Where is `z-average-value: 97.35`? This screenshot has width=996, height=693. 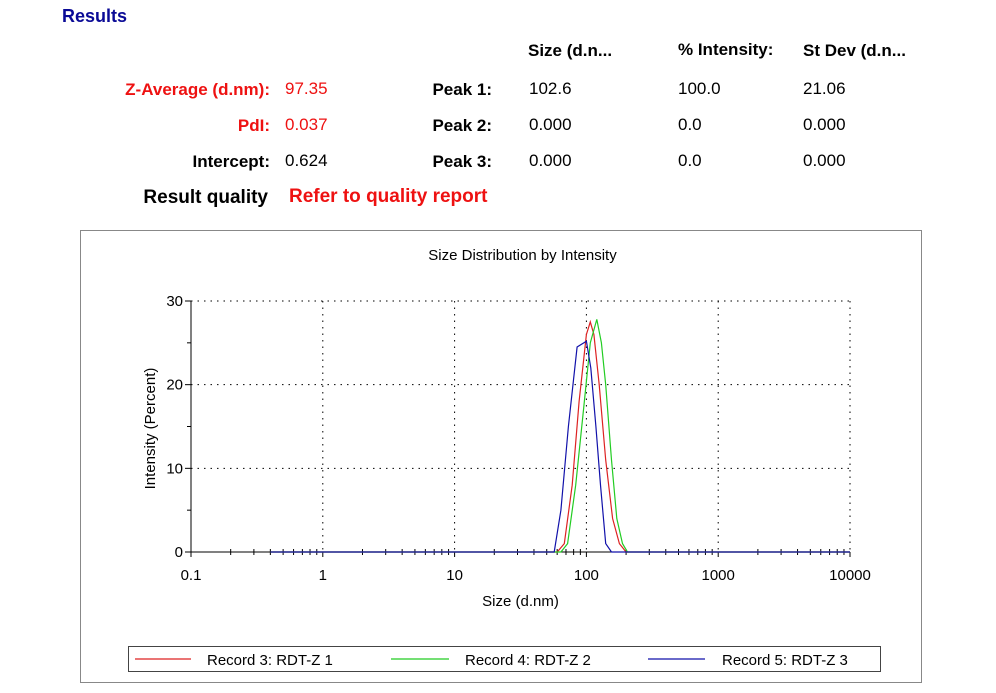
z-average-value: 97.35 is located at coordinates (306, 88).